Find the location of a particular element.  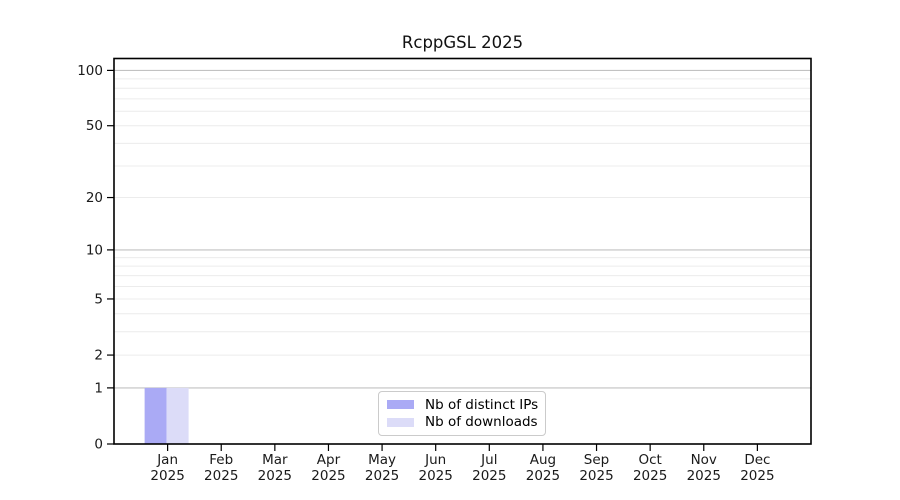

x-tick-label: Jun is located at coordinates (435, 460).